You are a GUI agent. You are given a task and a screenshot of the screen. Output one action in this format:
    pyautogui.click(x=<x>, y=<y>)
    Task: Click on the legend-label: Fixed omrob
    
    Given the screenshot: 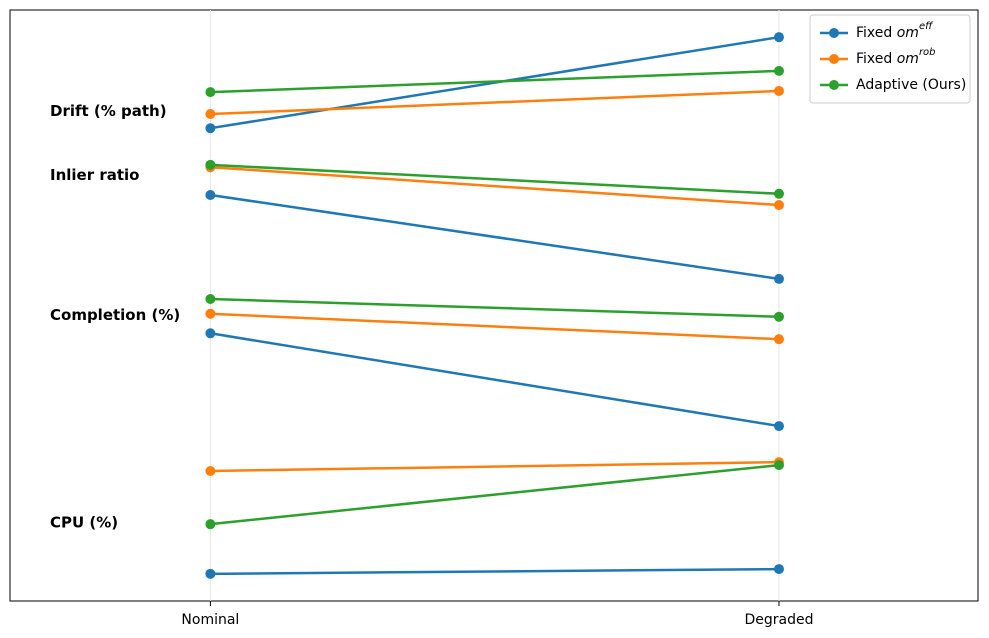 What is the action you would take?
    pyautogui.click(x=896, y=57)
    